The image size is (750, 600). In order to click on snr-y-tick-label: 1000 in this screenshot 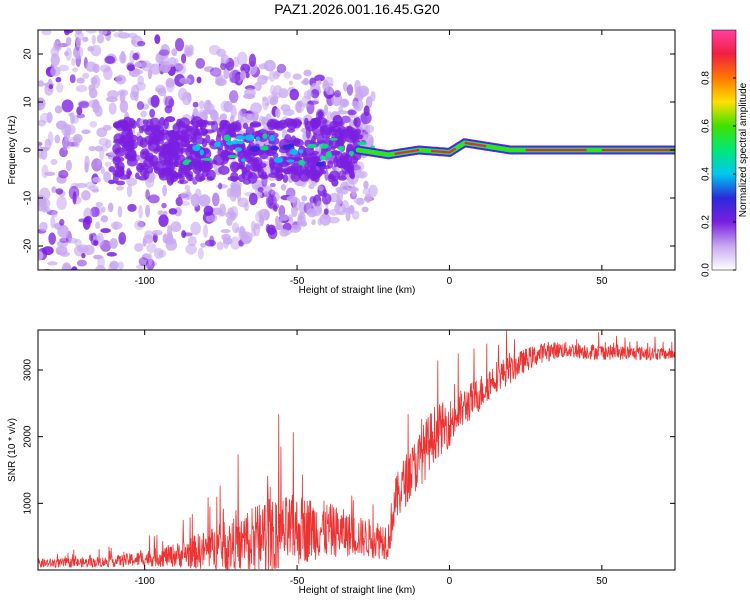, I will do `click(28, 503)`.